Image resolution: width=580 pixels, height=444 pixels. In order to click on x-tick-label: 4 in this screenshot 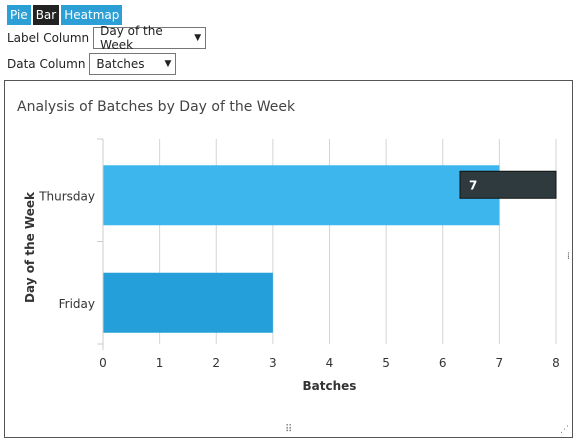, I will do `click(330, 363)`.